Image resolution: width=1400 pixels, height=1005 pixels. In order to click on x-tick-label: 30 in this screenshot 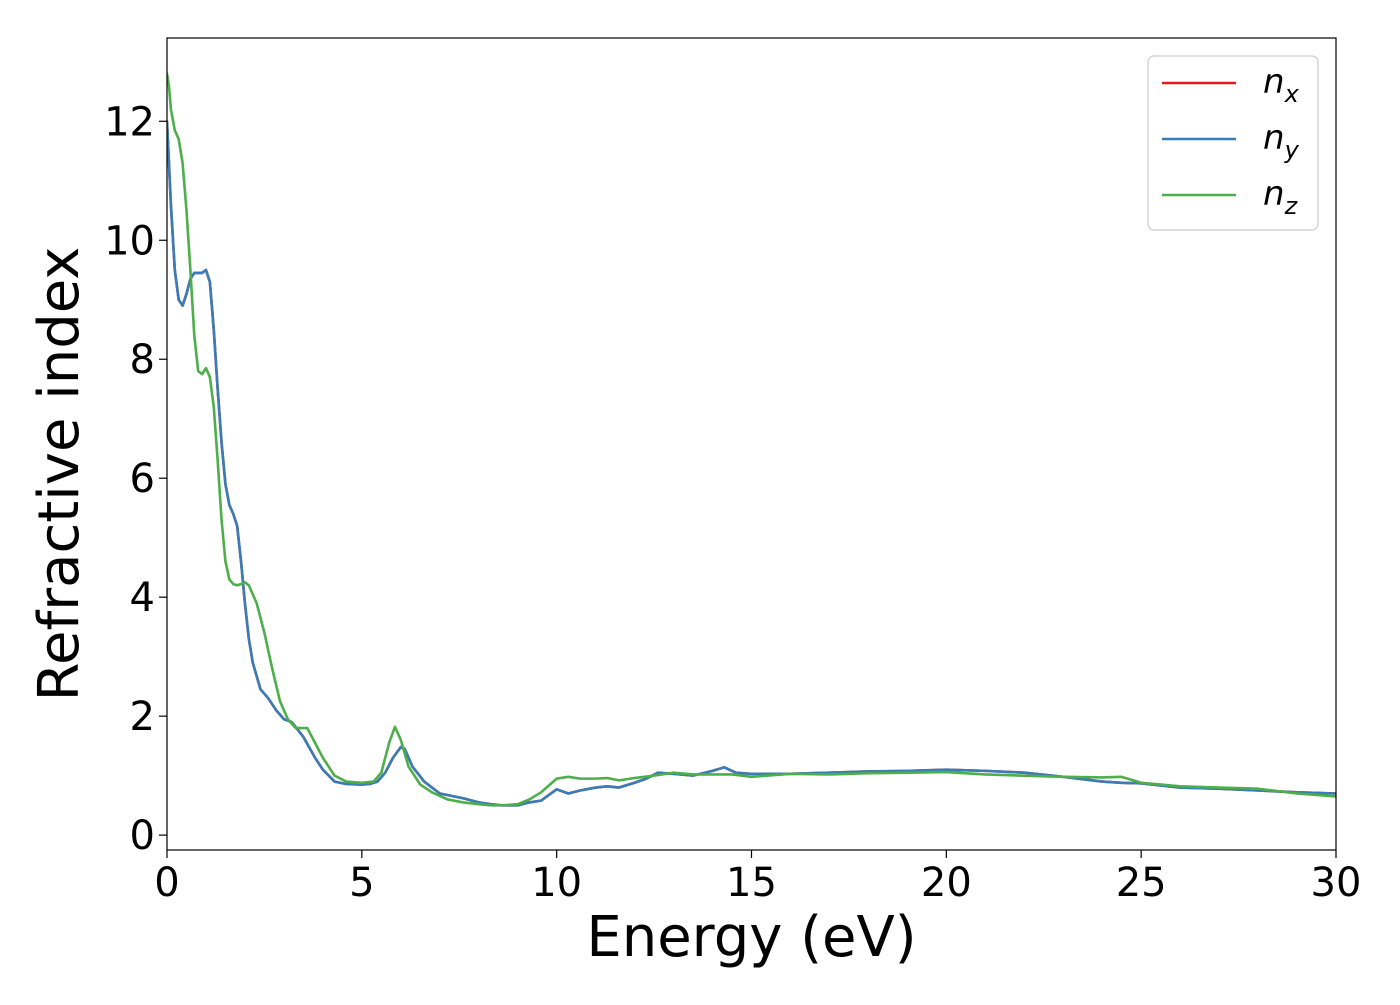, I will do `click(1336, 883)`.